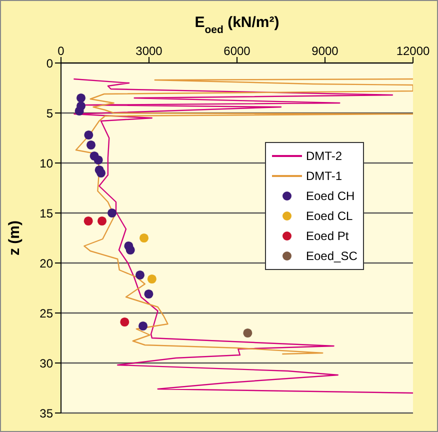 This screenshot has width=438, height=432. I want to click on y-tick-label: 5, so click(50, 113).